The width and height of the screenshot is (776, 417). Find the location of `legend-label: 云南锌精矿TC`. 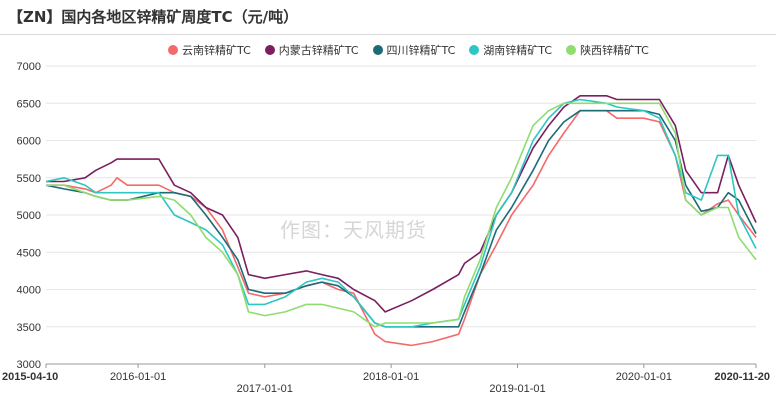

legend-label: 云南锌精矿TC is located at coordinates (216, 50).